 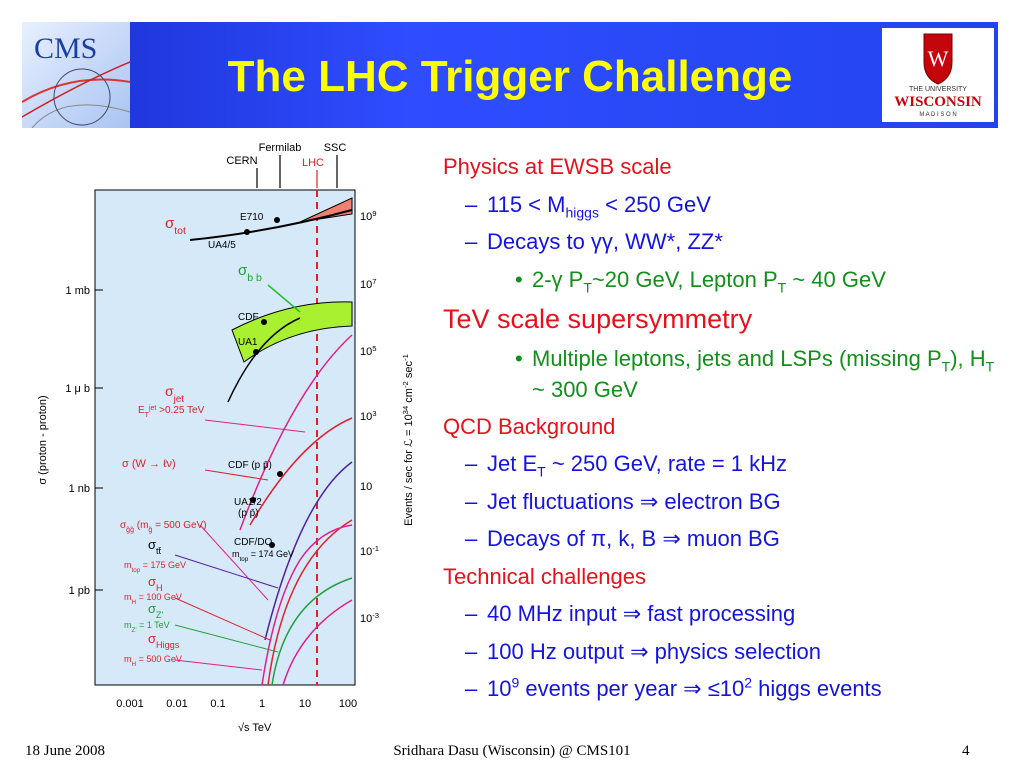 I want to click on supscript: -3, so click(x=375, y=615).